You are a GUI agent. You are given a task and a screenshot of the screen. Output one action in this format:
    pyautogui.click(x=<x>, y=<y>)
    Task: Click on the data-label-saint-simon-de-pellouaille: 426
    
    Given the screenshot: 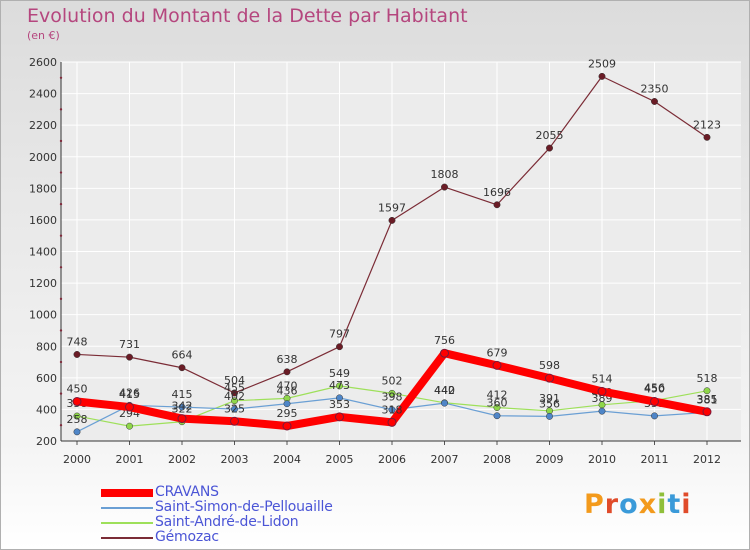 What is the action you would take?
    pyautogui.click(x=129, y=392)
    